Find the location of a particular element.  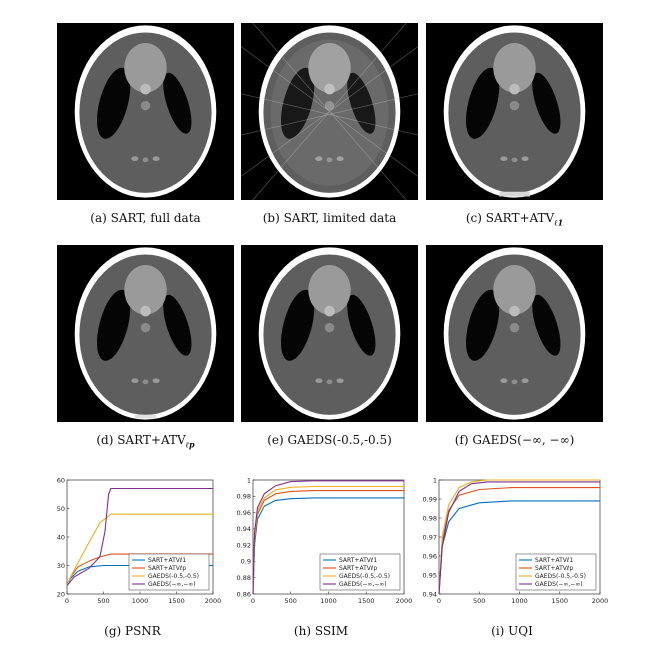

y-tick-label: 0.92 is located at coordinates (244, 545).